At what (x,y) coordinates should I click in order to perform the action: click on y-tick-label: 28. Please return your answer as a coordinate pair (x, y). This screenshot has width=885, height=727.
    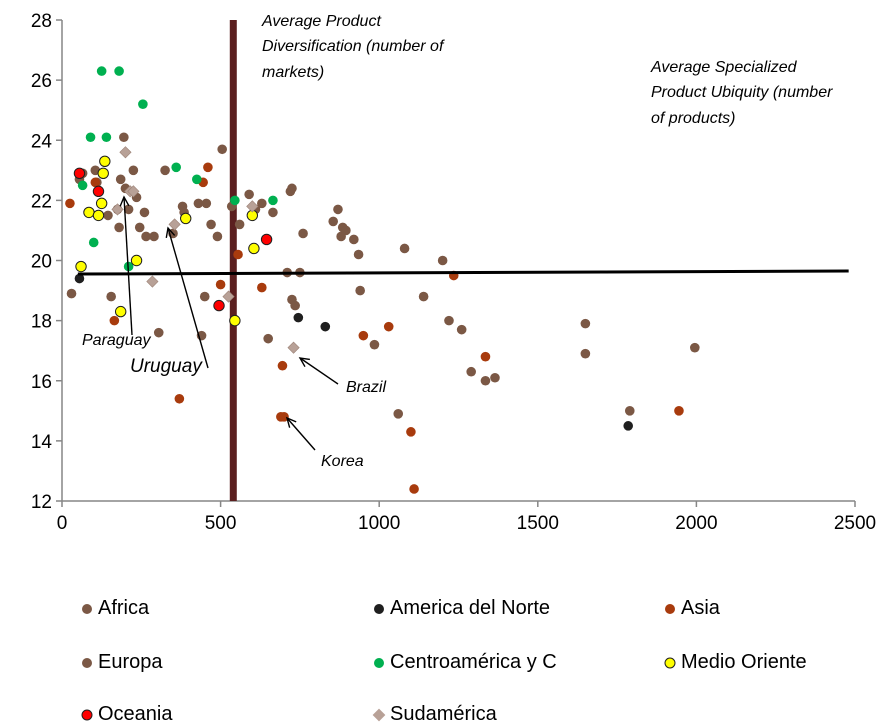
    Looking at the image, I should click on (41, 21).